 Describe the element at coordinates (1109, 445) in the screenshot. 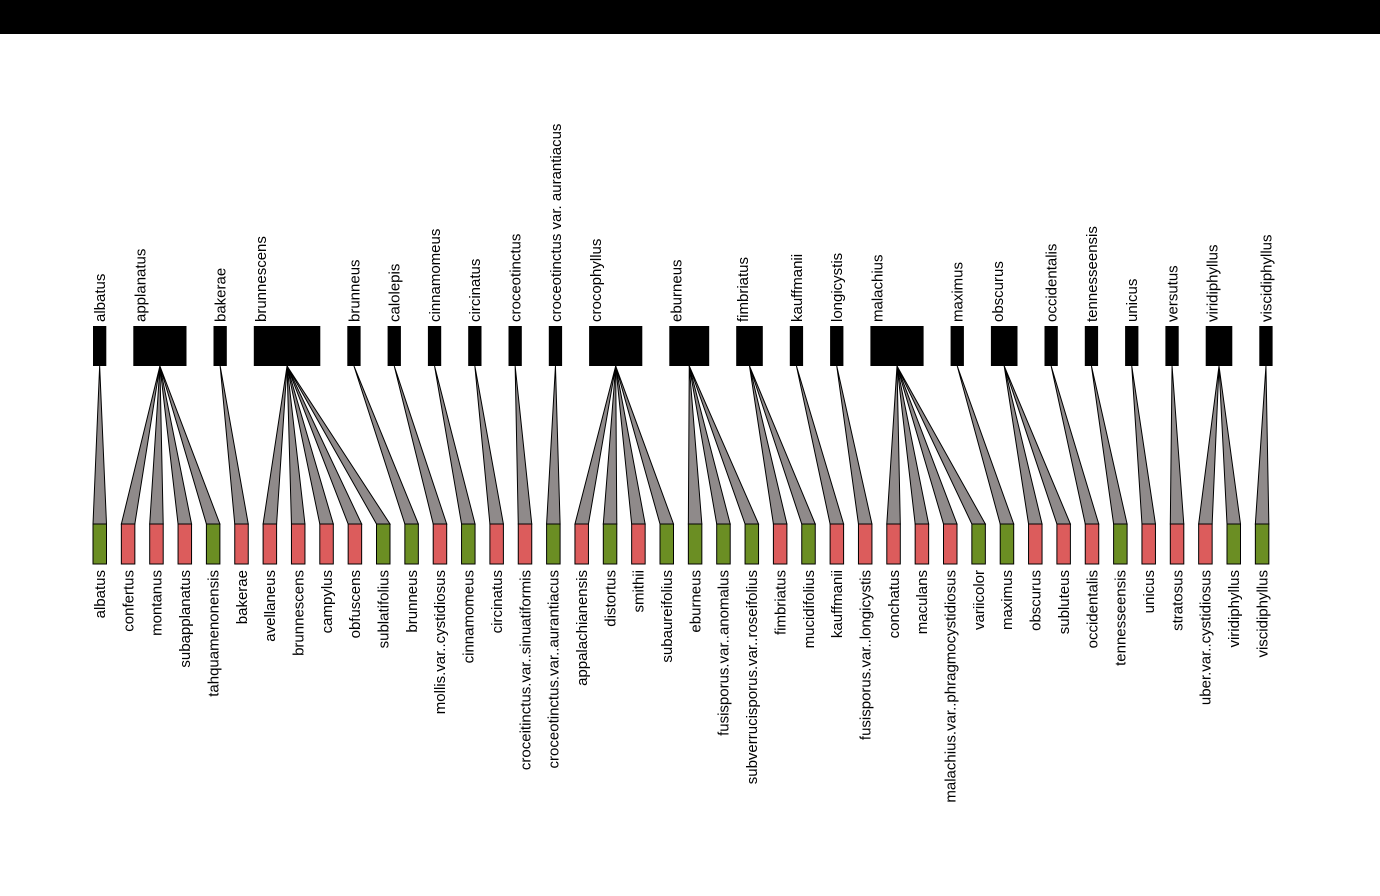

I see `link-tennesseensis-tennesseensis` at that location.